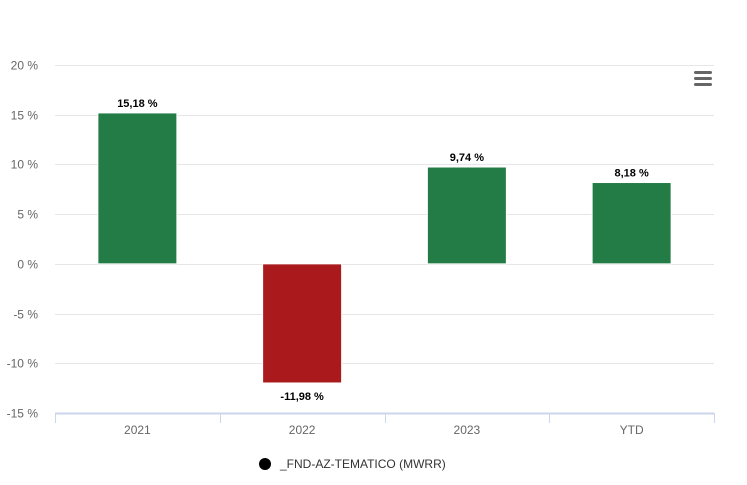  Describe the element at coordinates (25, 116) in the screenshot. I see `y-tick-label: 15 %` at that location.